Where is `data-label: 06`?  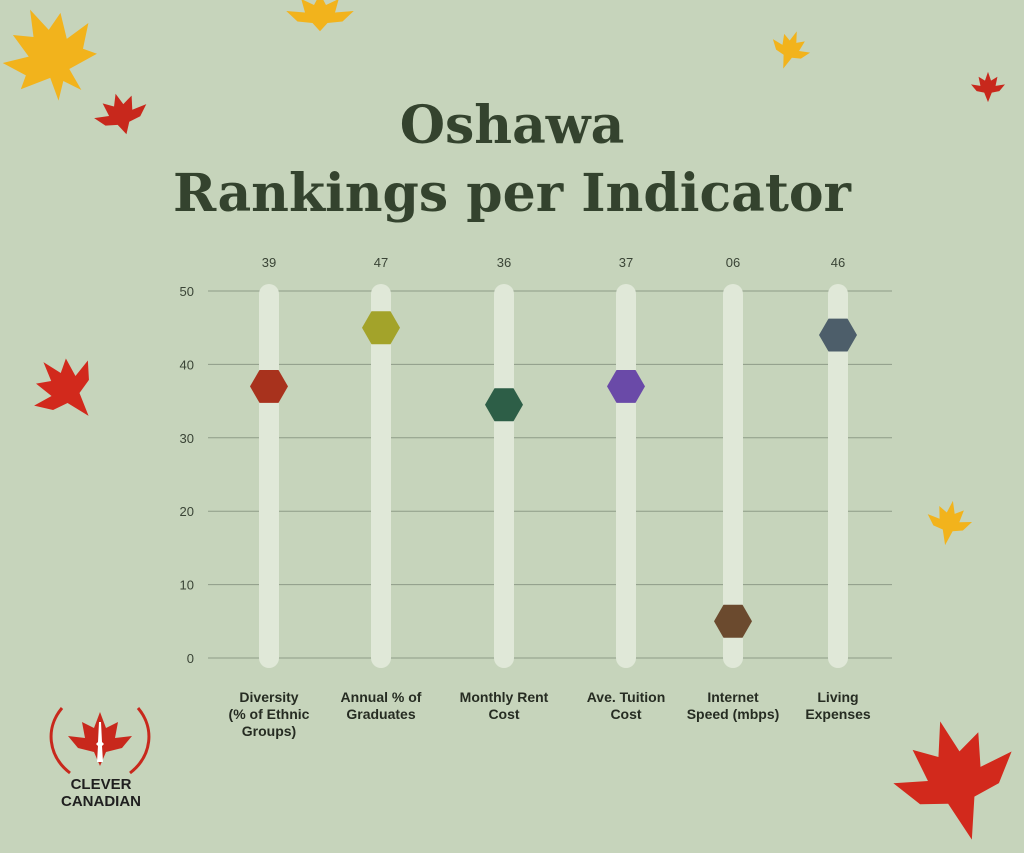 data-label: 06 is located at coordinates (733, 262).